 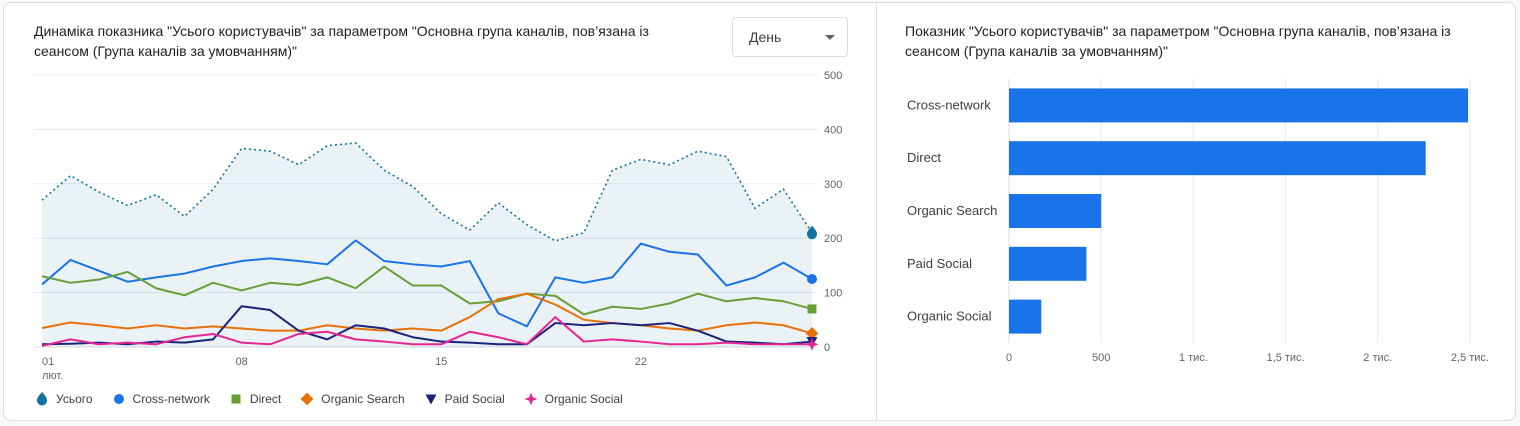 I want to click on legend-item-organic-social: Organic Social, so click(x=573, y=399).